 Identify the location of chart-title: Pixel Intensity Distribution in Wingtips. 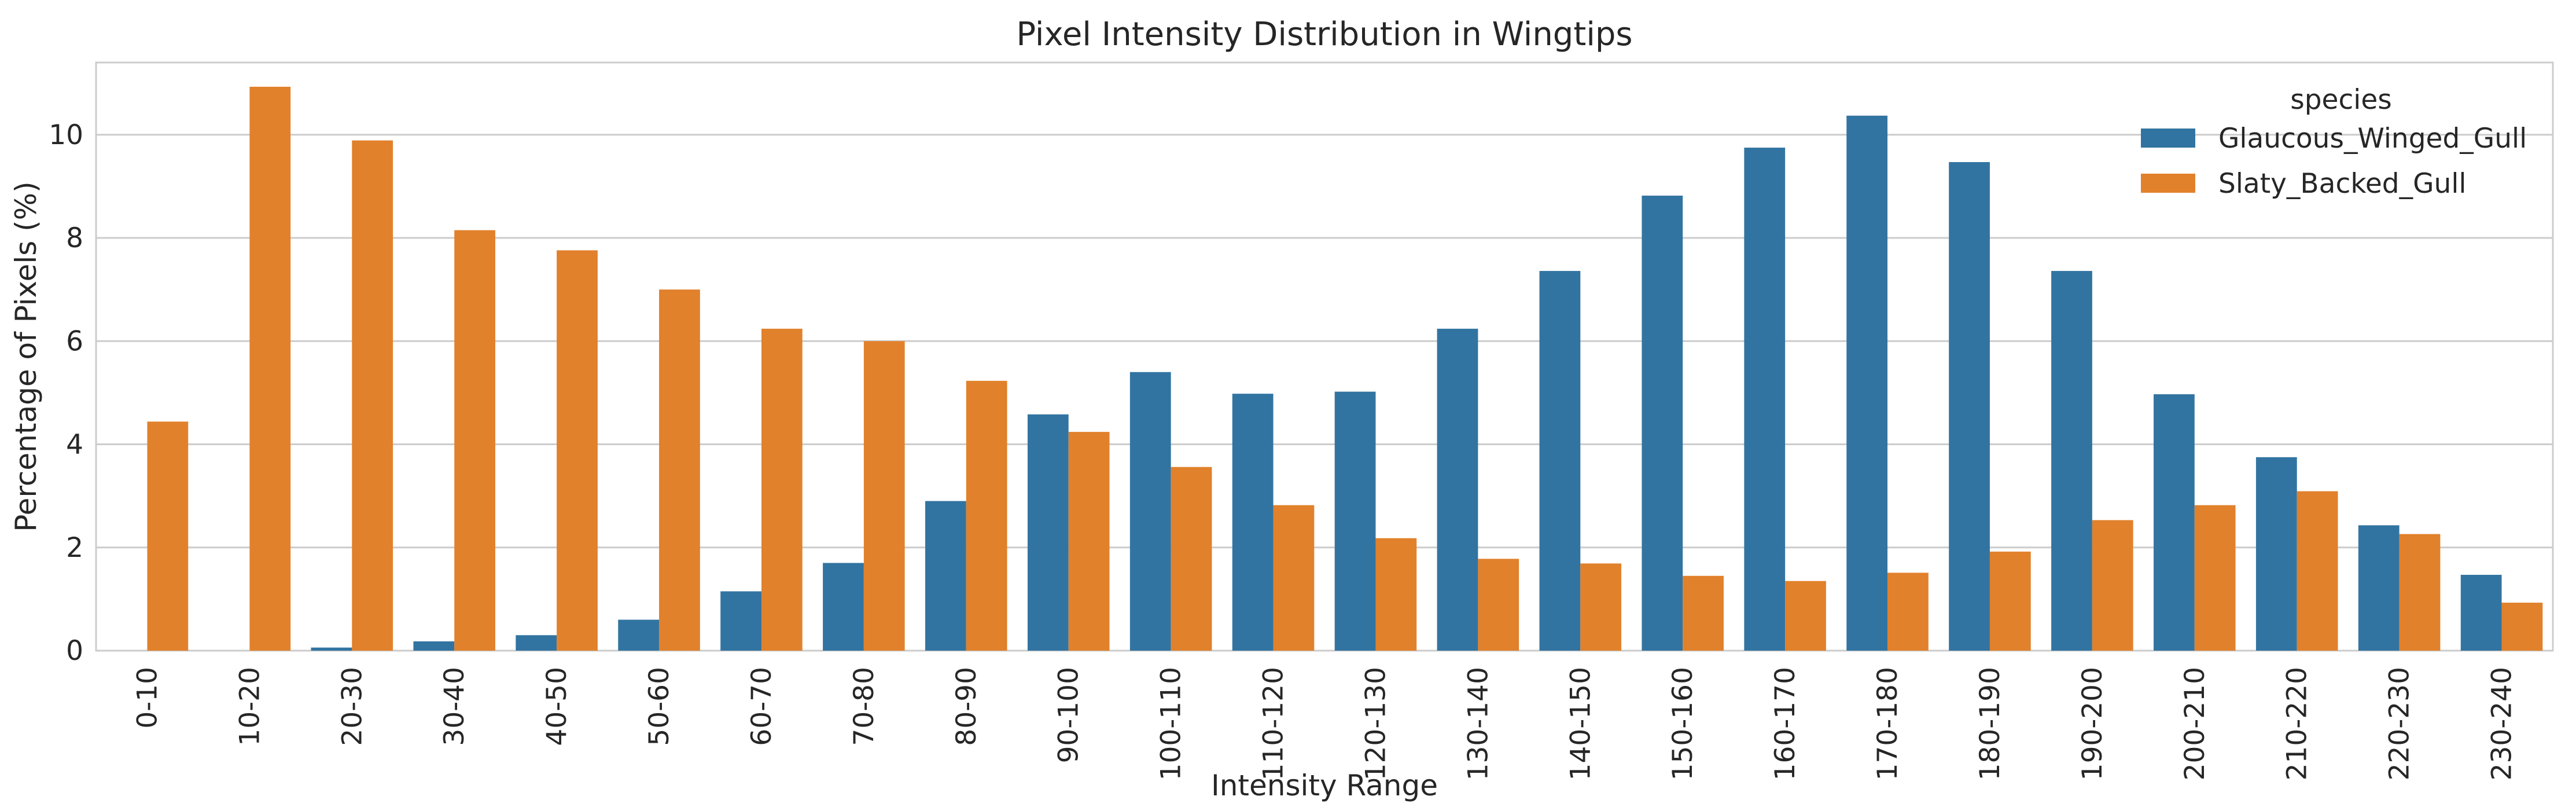
(1324, 34).